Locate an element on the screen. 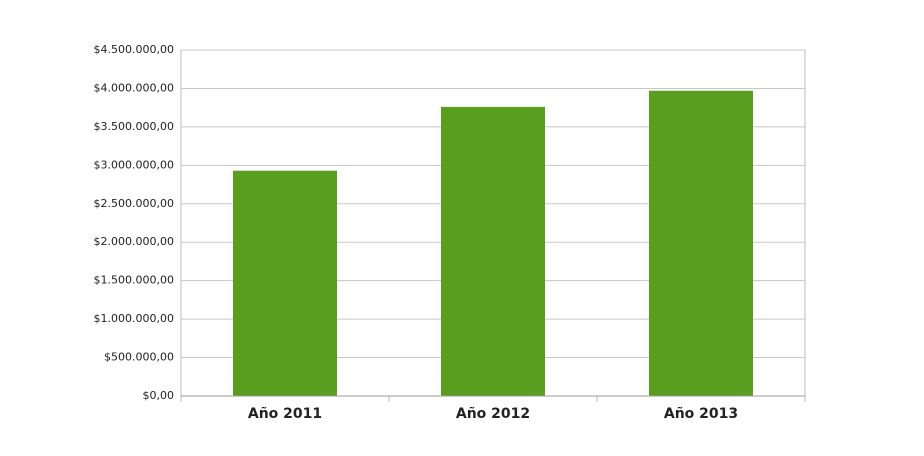 The height and width of the screenshot is (456, 924). y-tick-label: $2.500.000,00 is located at coordinates (134, 203).